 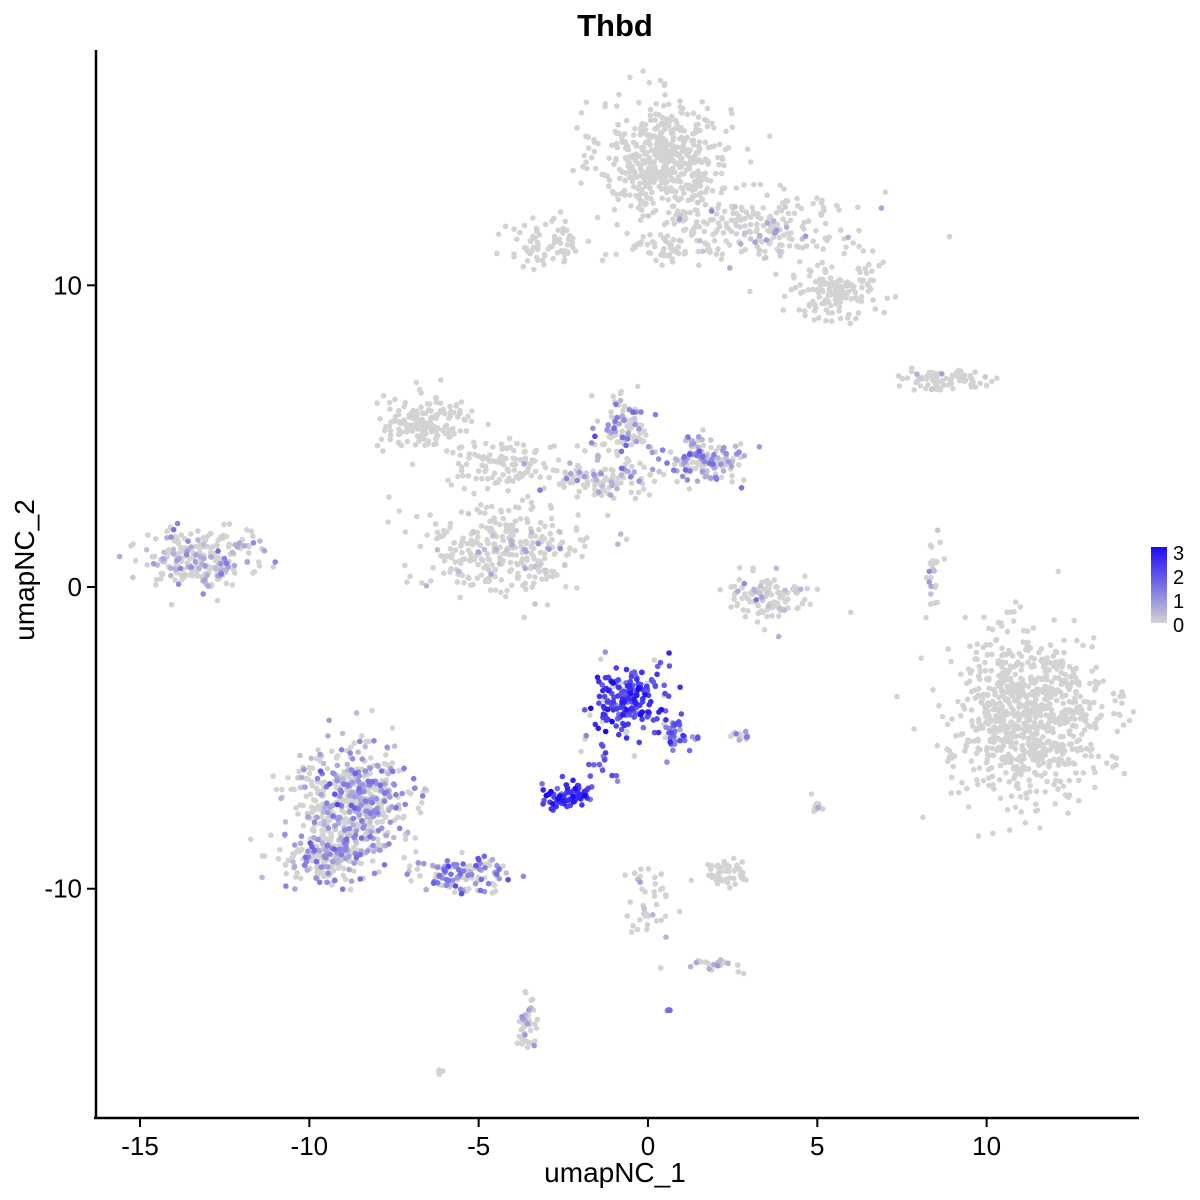 I want to click on x-tick-label: -10, so click(x=310, y=1146).